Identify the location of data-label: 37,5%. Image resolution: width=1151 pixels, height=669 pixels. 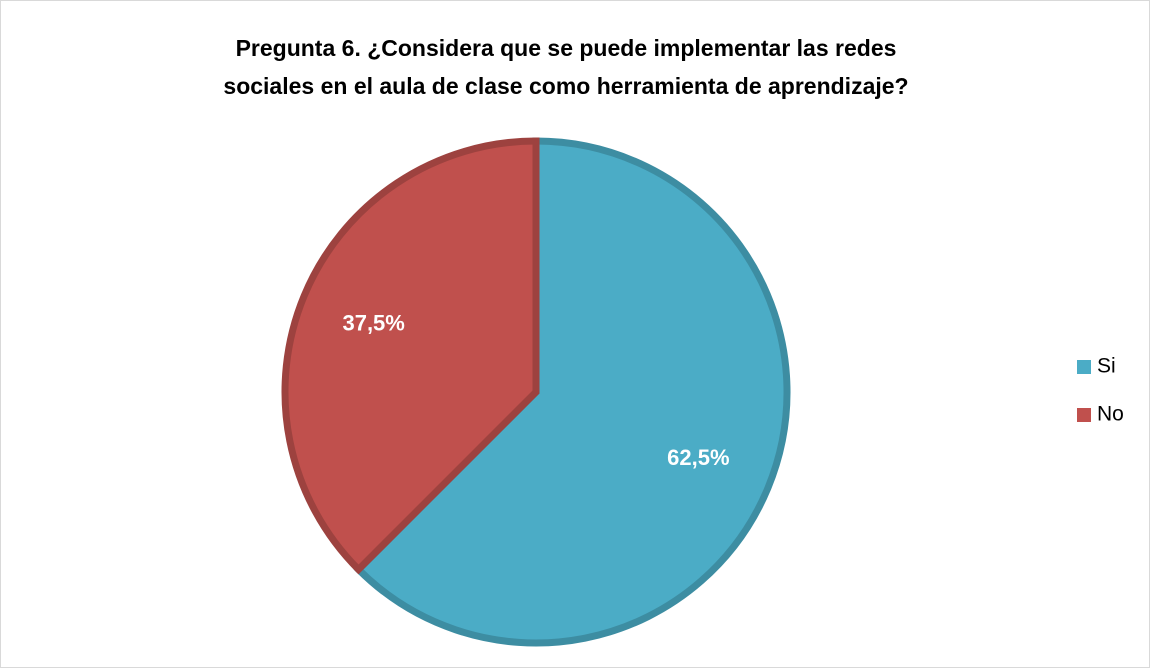
(373, 323).